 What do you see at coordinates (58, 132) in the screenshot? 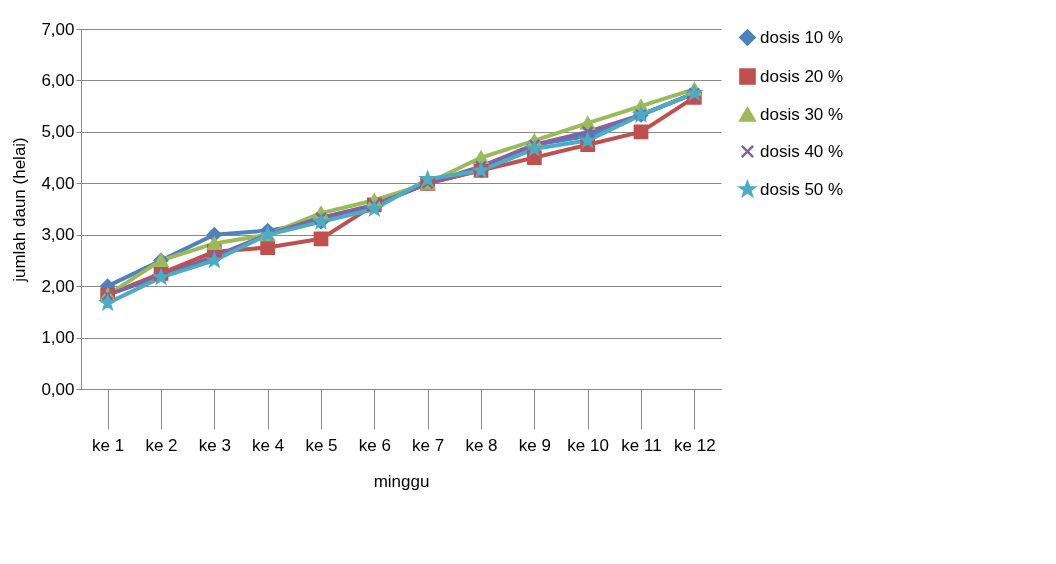
I see `y-tick-label: 5,00` at bounding box center [58, 132].